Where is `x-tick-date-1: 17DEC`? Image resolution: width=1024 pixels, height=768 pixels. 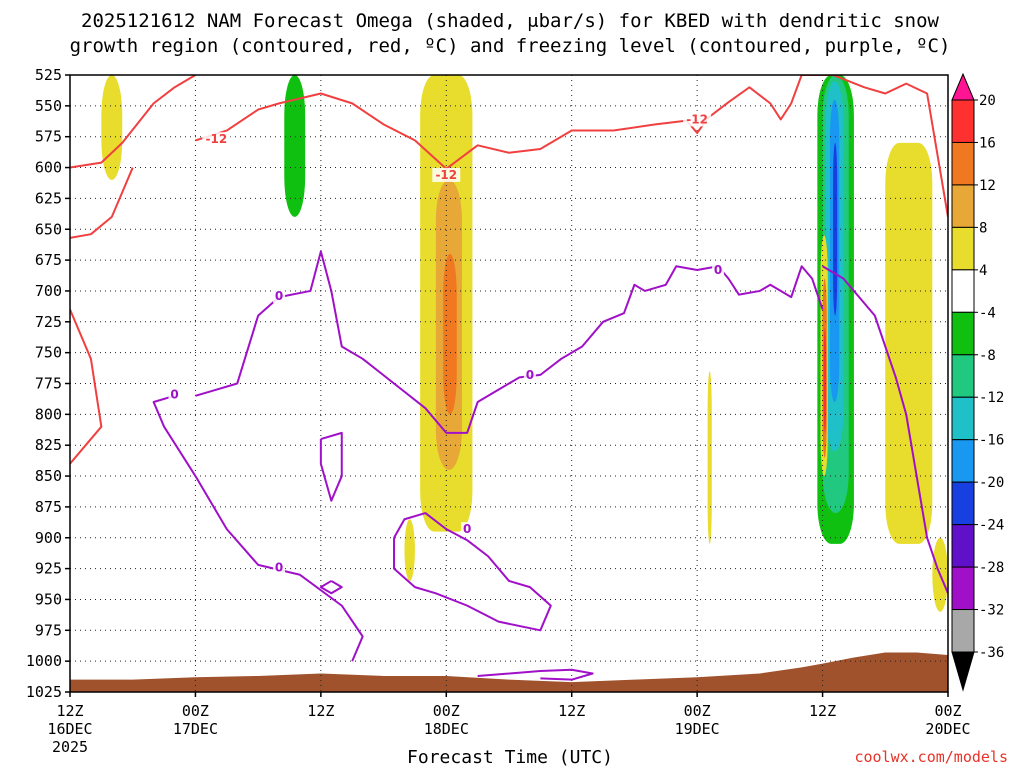 x-tick-date-1: 17DEC is located at coordinates (195, 729).